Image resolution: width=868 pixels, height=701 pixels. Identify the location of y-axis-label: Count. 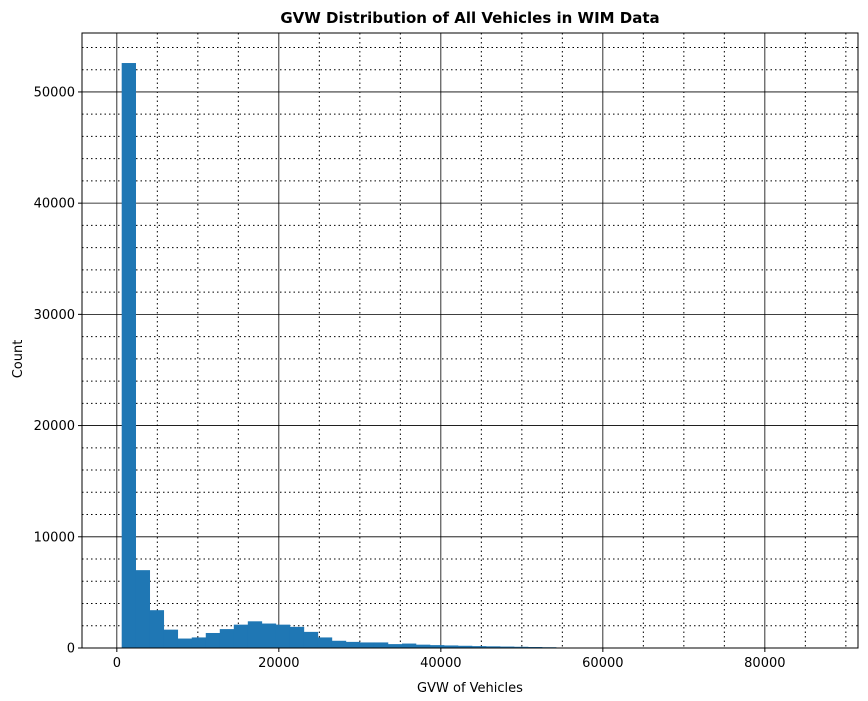
(18, 359).